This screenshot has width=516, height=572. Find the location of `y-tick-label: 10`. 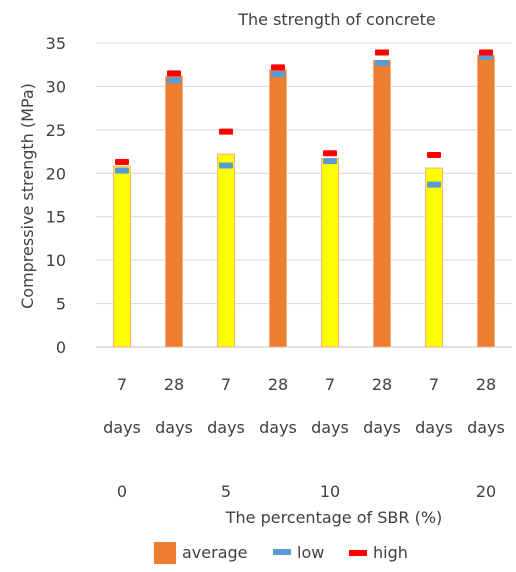

y-tick-label: 10 is located at coordinates (56, 260).